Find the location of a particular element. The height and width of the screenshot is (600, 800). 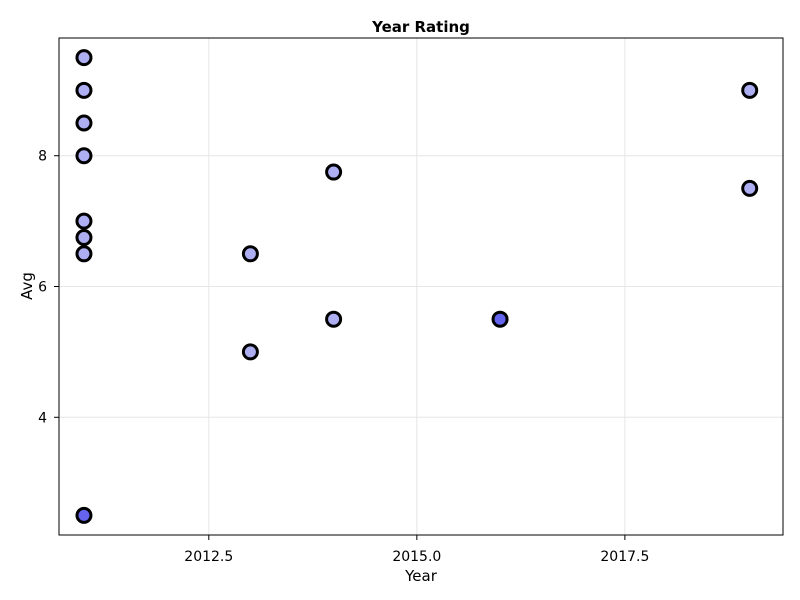

y-tick-label: 4 is located at coordinates (42, 418).